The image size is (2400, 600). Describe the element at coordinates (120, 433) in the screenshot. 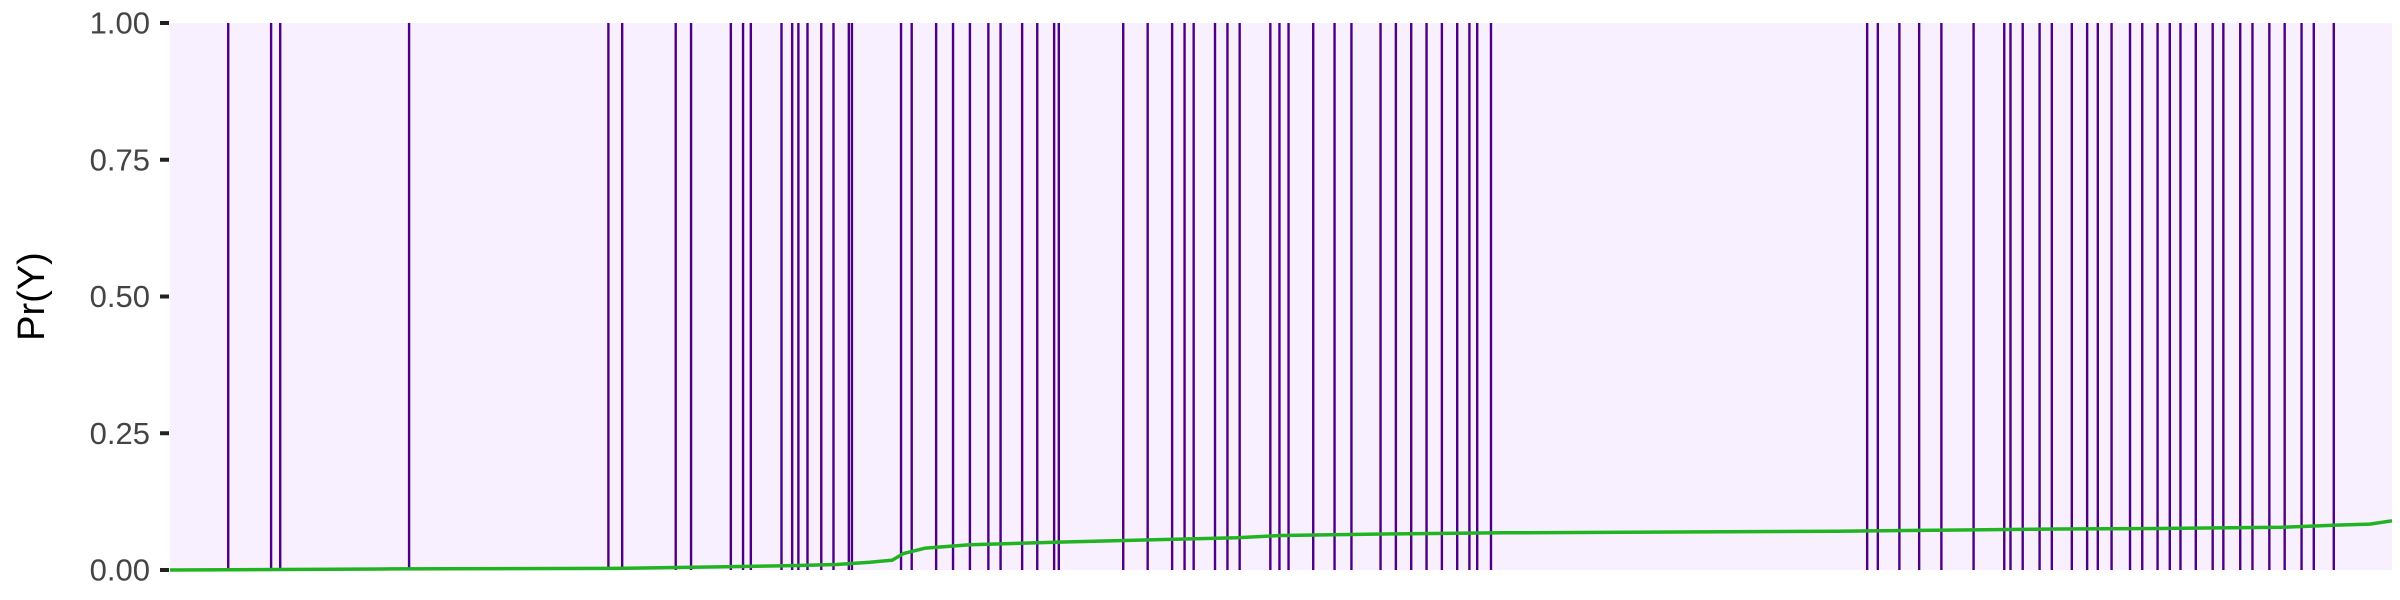

I see `y-tick-label: 0.25` at that location.